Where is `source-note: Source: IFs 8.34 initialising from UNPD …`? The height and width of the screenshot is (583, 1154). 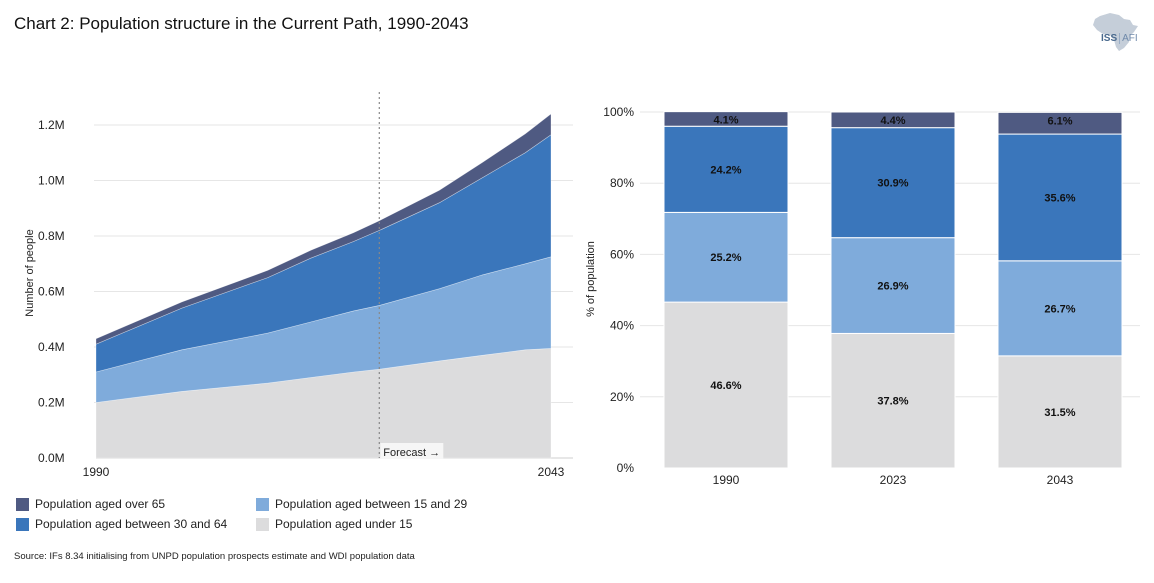 source-note: Source: IFs 8.34 initialising from UNPD … is located at coordinates (214, 556).